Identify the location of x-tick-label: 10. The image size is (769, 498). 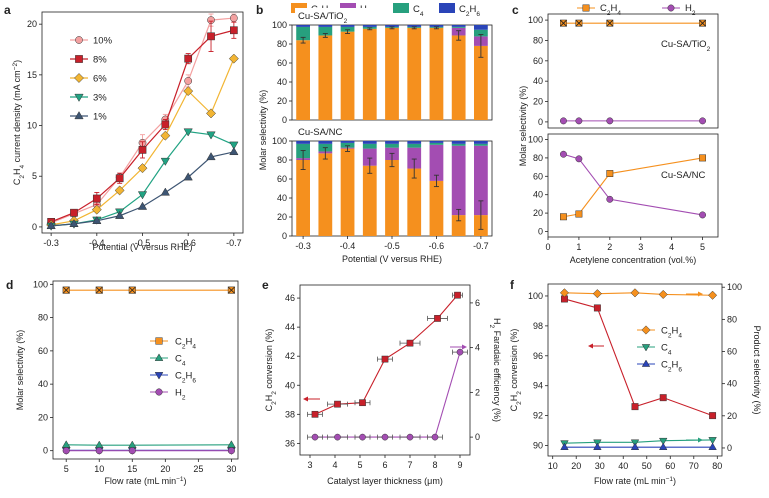
(99, 469).